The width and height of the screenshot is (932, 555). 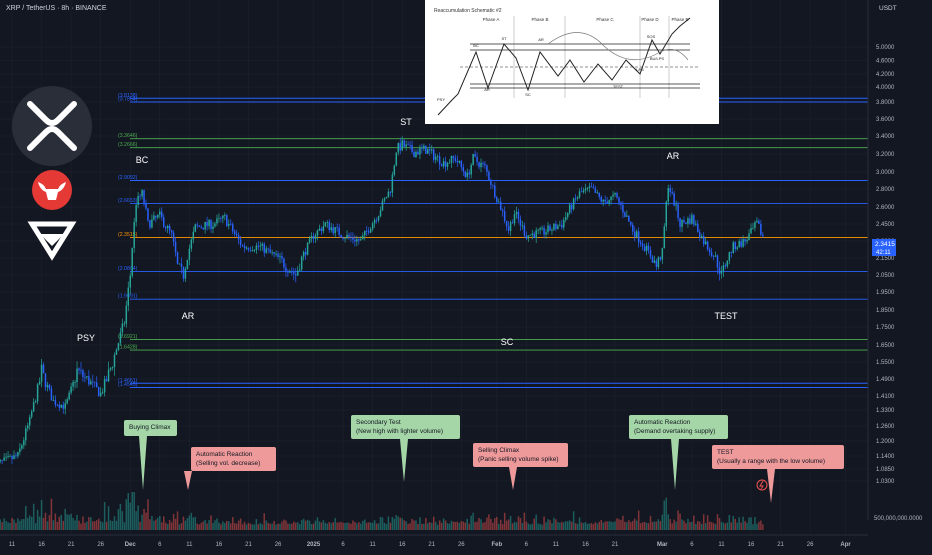 What do you see at coordinates (885, 103) in the screenshot?
I see `price-tick: 3.8000` at bounding box center [885, 103].